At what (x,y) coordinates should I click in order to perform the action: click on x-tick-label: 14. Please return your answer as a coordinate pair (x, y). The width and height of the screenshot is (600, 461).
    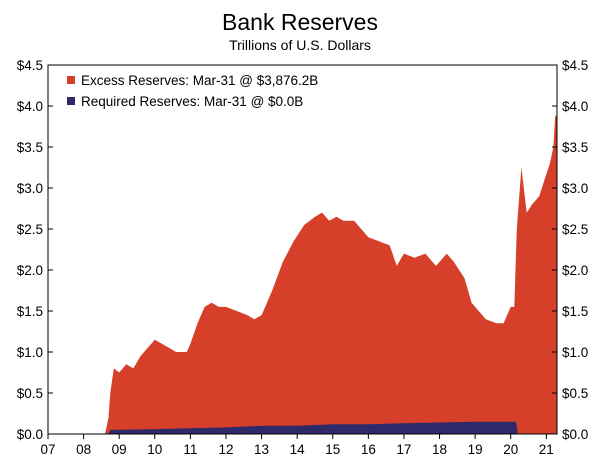
    Looking at the image, I should click on (298, 449).